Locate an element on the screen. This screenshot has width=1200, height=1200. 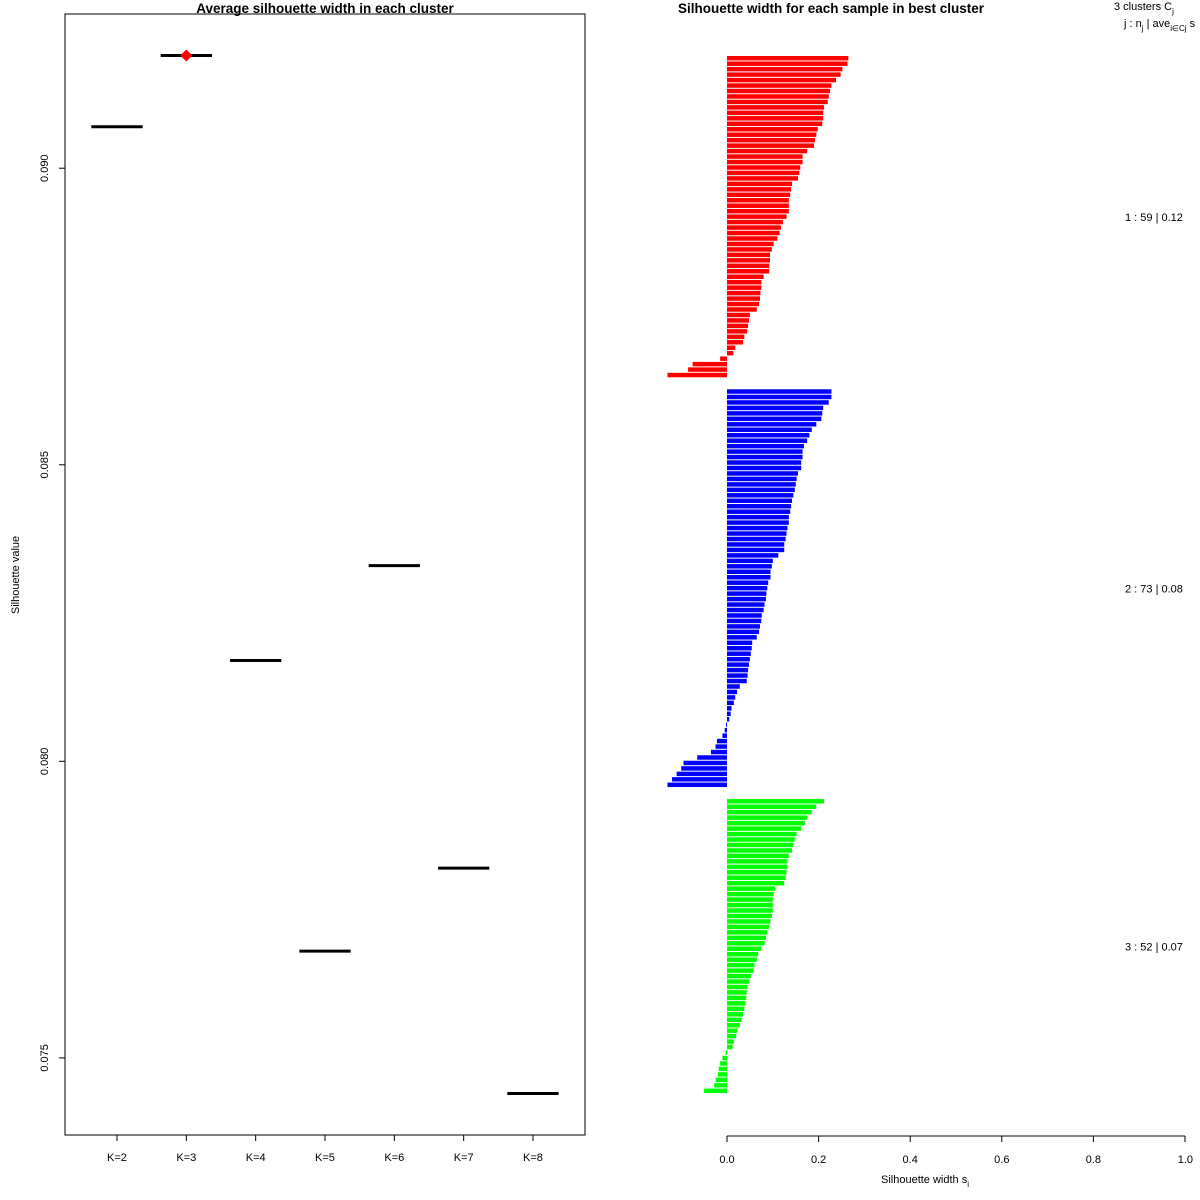
right-x-tick-label: 0.6 is located at coordinates (1001, 1160).